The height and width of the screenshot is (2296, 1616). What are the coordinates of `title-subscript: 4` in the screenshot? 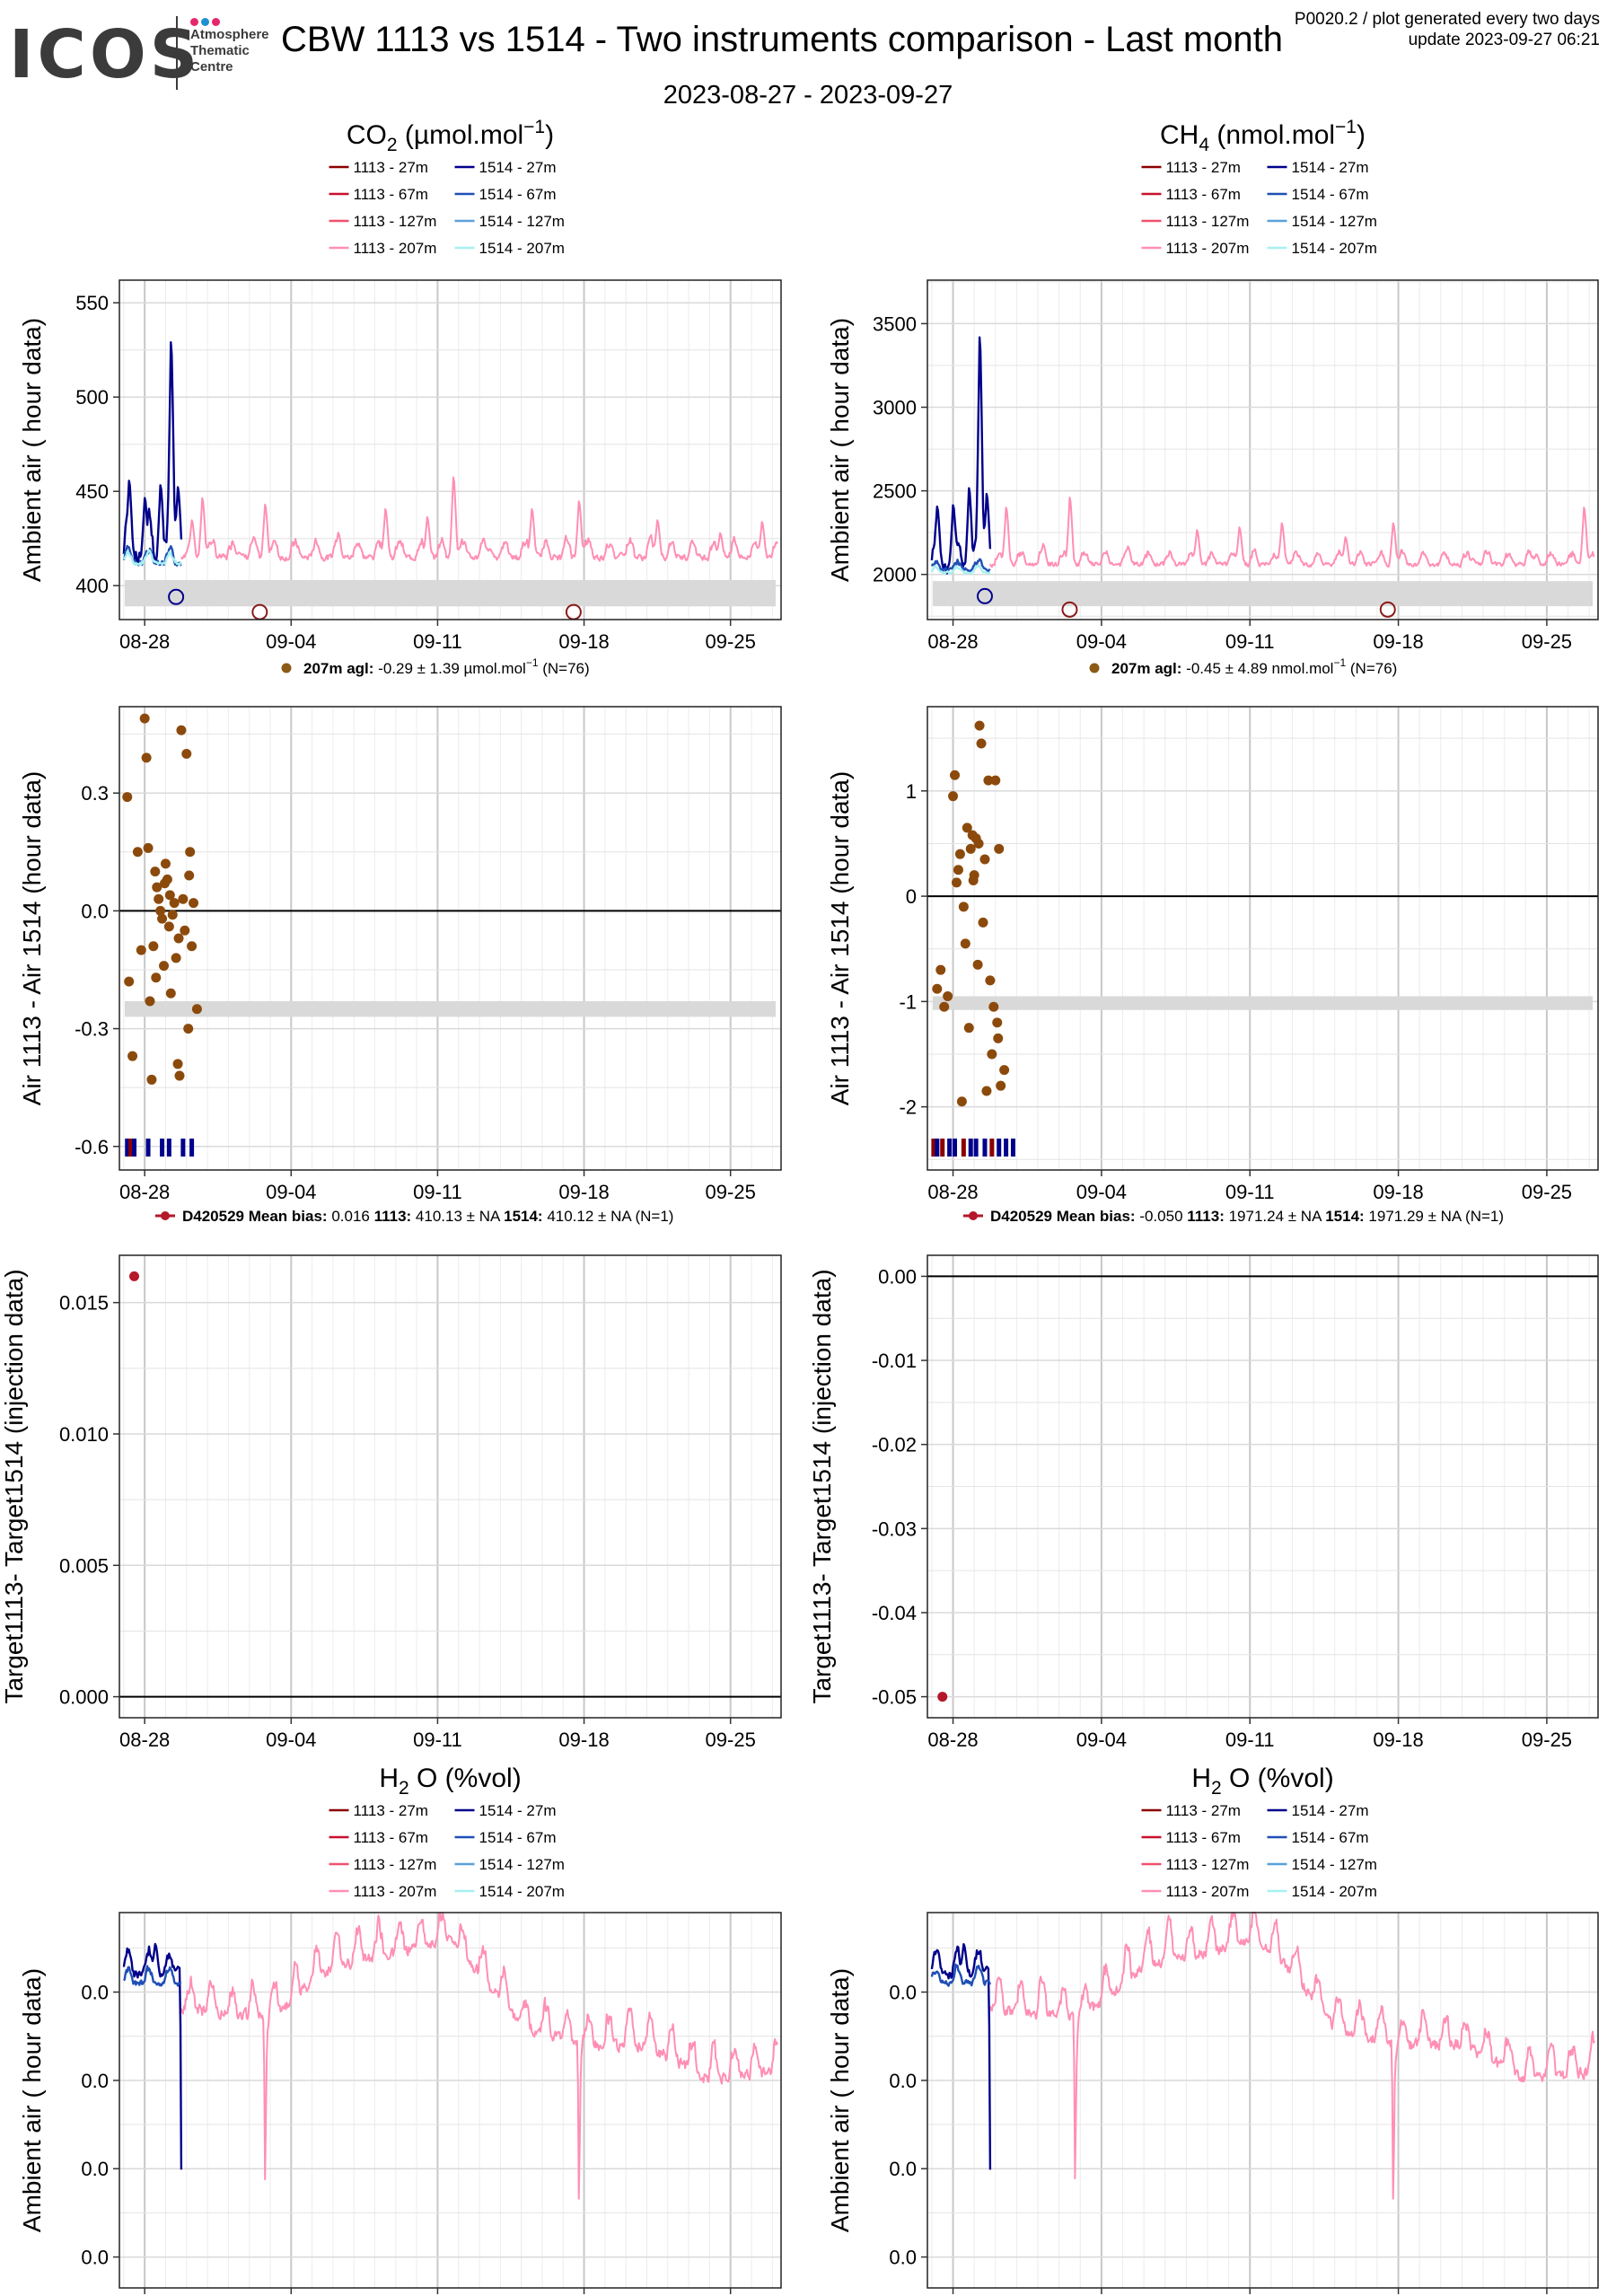 It's located at (1204, 145).